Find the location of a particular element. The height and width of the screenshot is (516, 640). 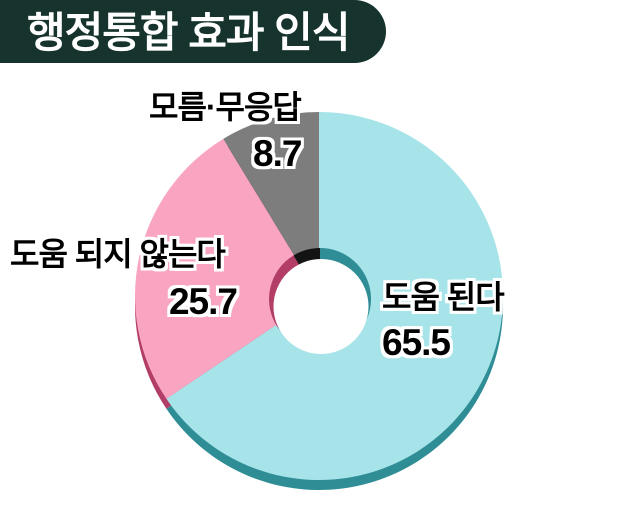

segment-label-helpful: 도움 된다 is located at coordinates (443, 297).